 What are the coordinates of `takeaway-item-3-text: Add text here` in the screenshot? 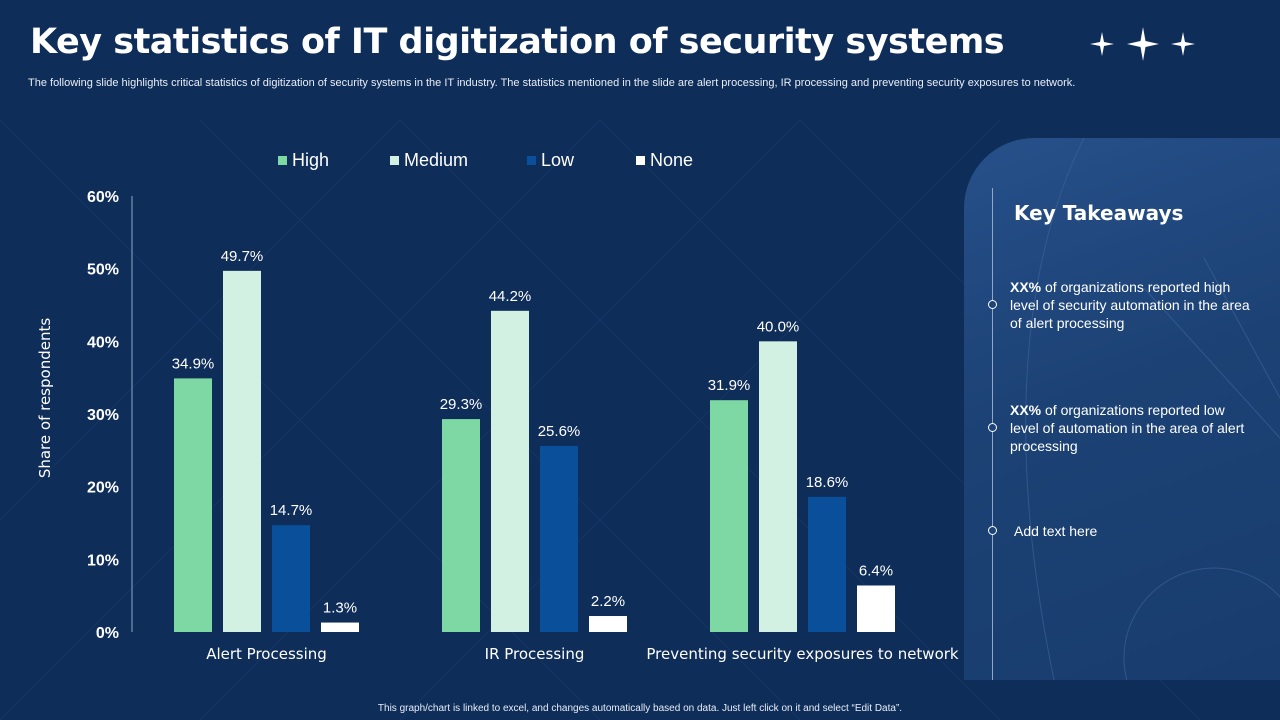 It's located at (1056, 531).